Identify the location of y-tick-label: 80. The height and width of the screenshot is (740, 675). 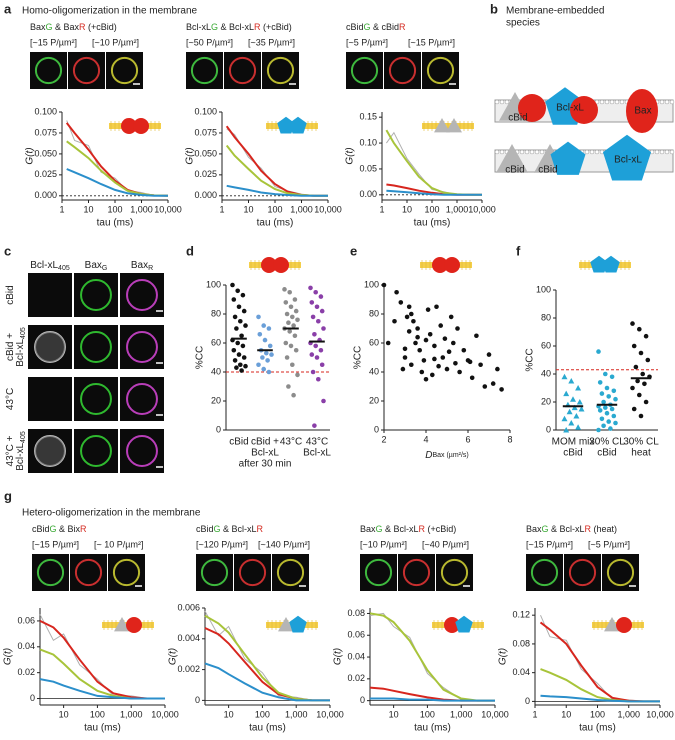
(216, 313).